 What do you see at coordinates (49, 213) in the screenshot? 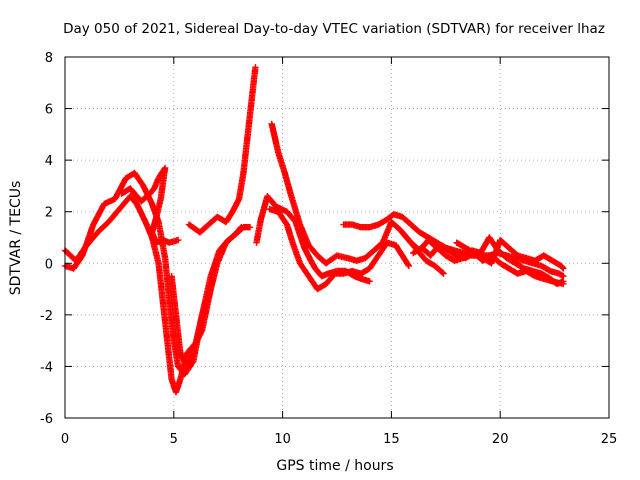
I see `y-tick-label: 2` at bounding box center [49, 213].